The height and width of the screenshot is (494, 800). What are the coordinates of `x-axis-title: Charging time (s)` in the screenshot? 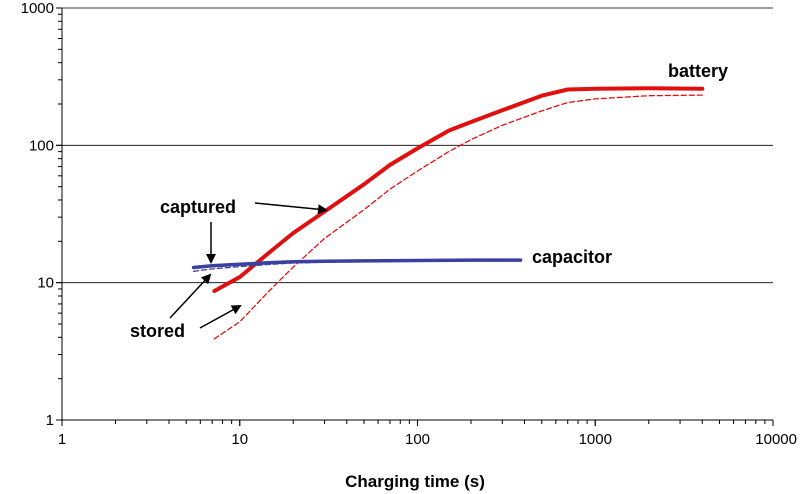 It's located at (415, 481).